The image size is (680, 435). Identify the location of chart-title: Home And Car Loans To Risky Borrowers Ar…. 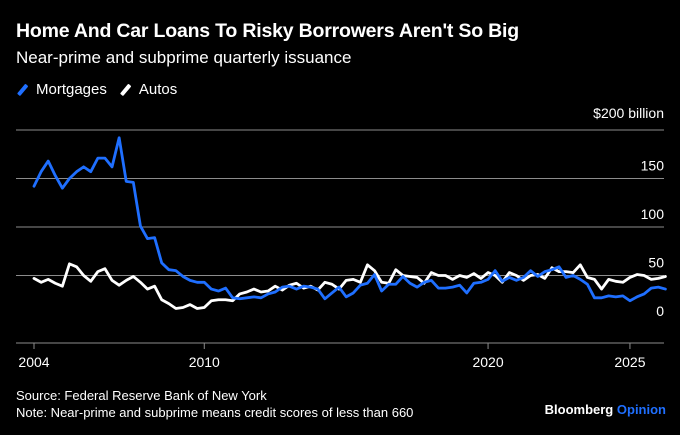
(267, 31).